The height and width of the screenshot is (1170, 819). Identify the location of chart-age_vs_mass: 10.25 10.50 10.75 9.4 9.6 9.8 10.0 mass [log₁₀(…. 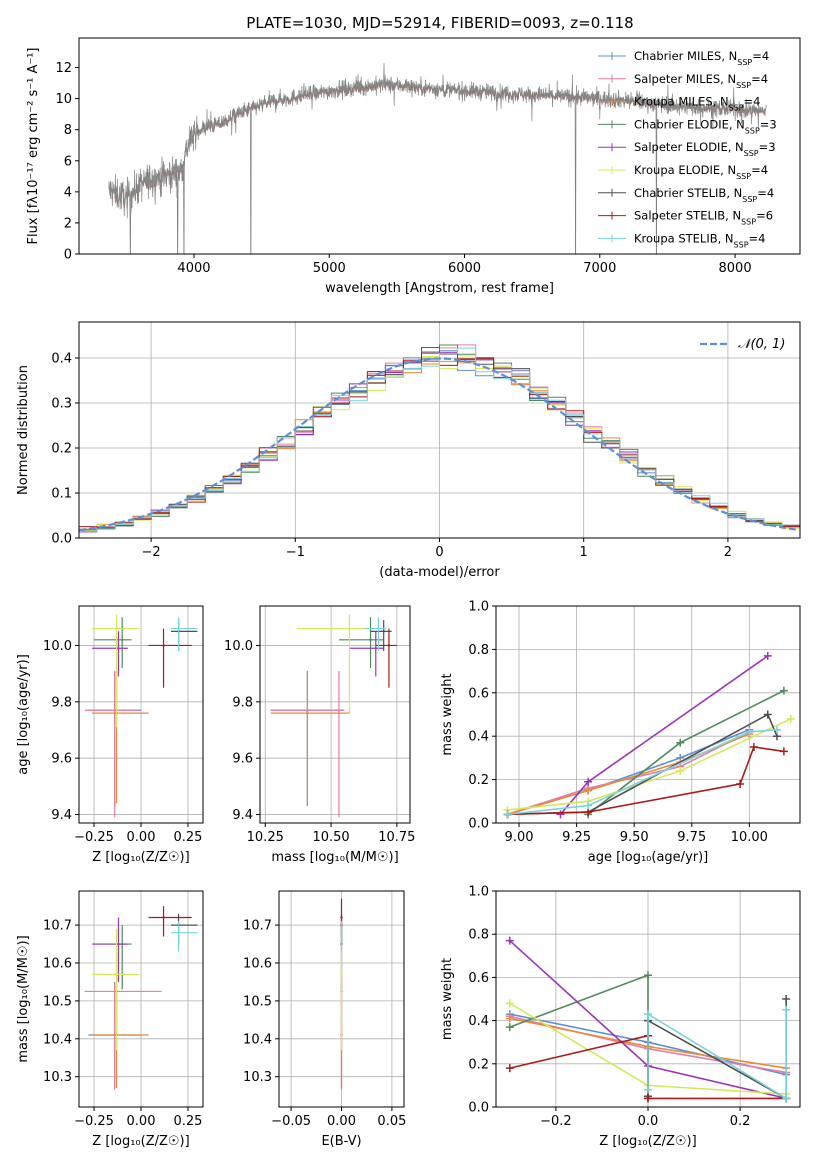
(319, 735).